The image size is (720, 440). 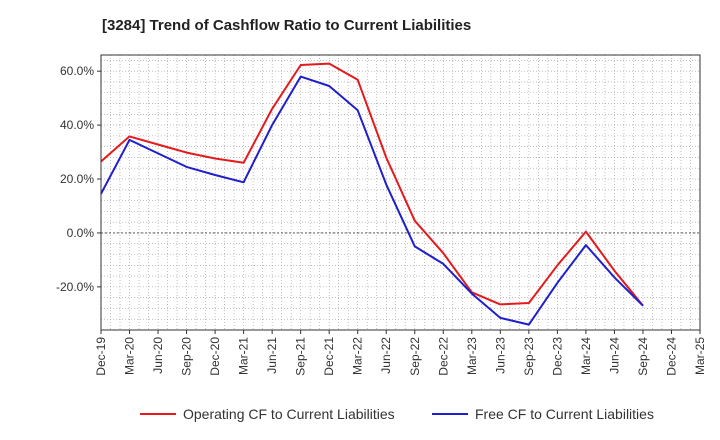 I want to click on y-axis-ticks: 60.0% 40.0% 20.0% 0.0% -20.0%, so click(x=78, y=179).